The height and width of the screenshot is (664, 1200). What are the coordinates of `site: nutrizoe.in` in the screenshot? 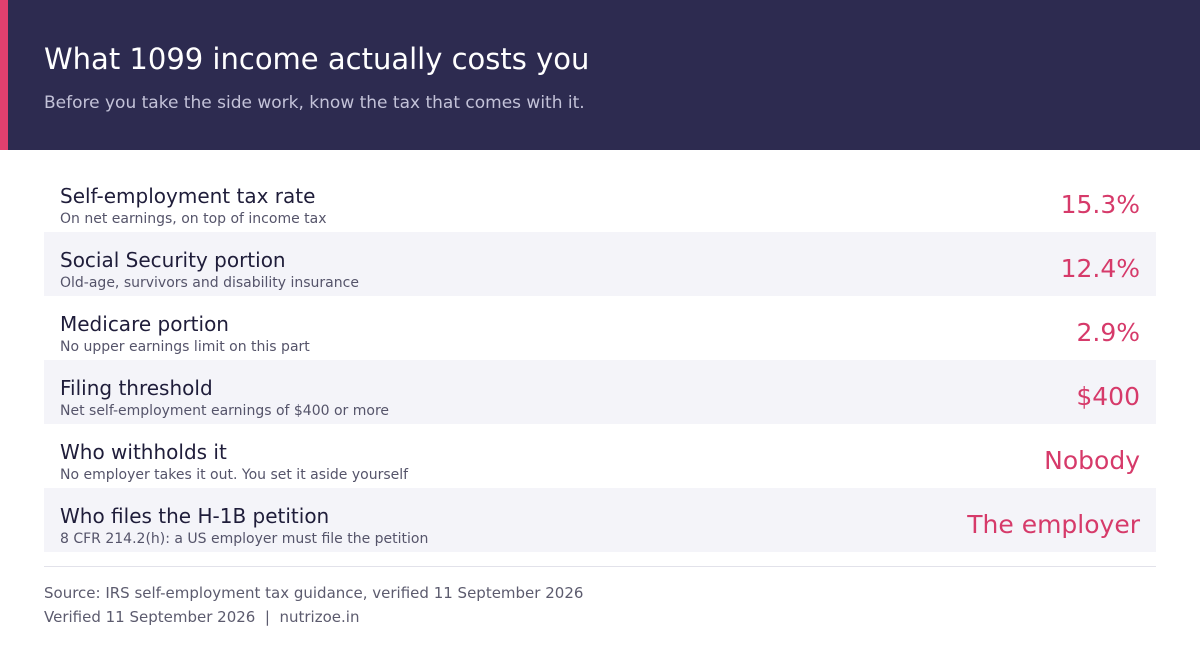 It's located at (319, 617).